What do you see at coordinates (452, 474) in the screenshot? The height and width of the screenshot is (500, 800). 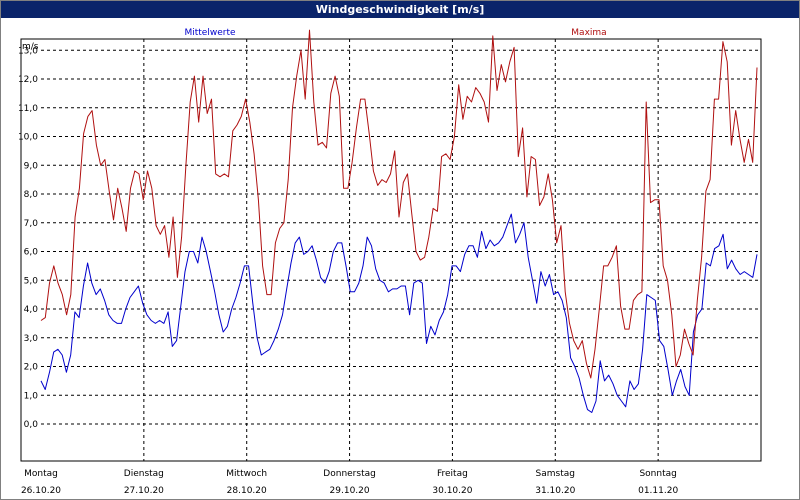 I see `x-tick-day: Freitag` at bounding box center [452, 474].